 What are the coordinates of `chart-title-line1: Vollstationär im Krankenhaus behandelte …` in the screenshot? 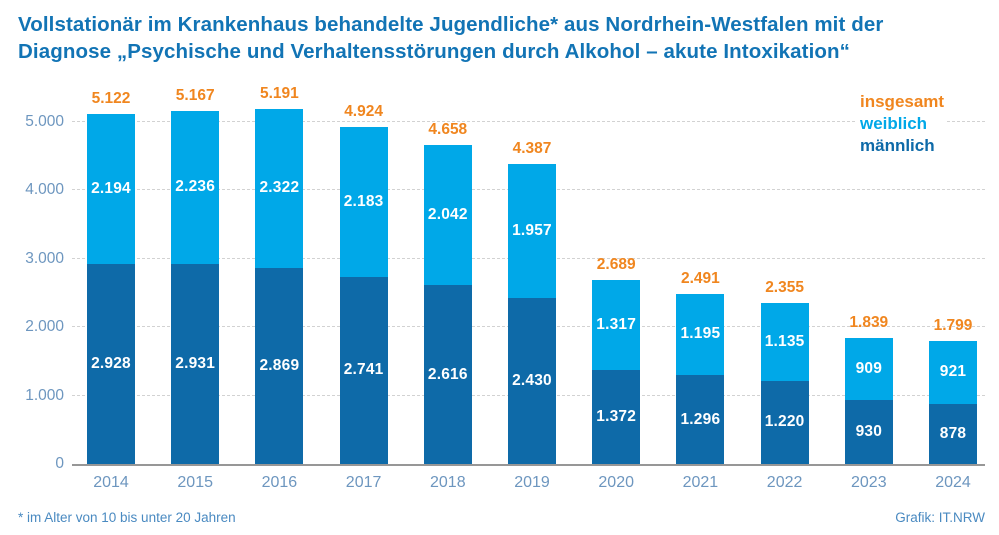 It's located at (451, 24).